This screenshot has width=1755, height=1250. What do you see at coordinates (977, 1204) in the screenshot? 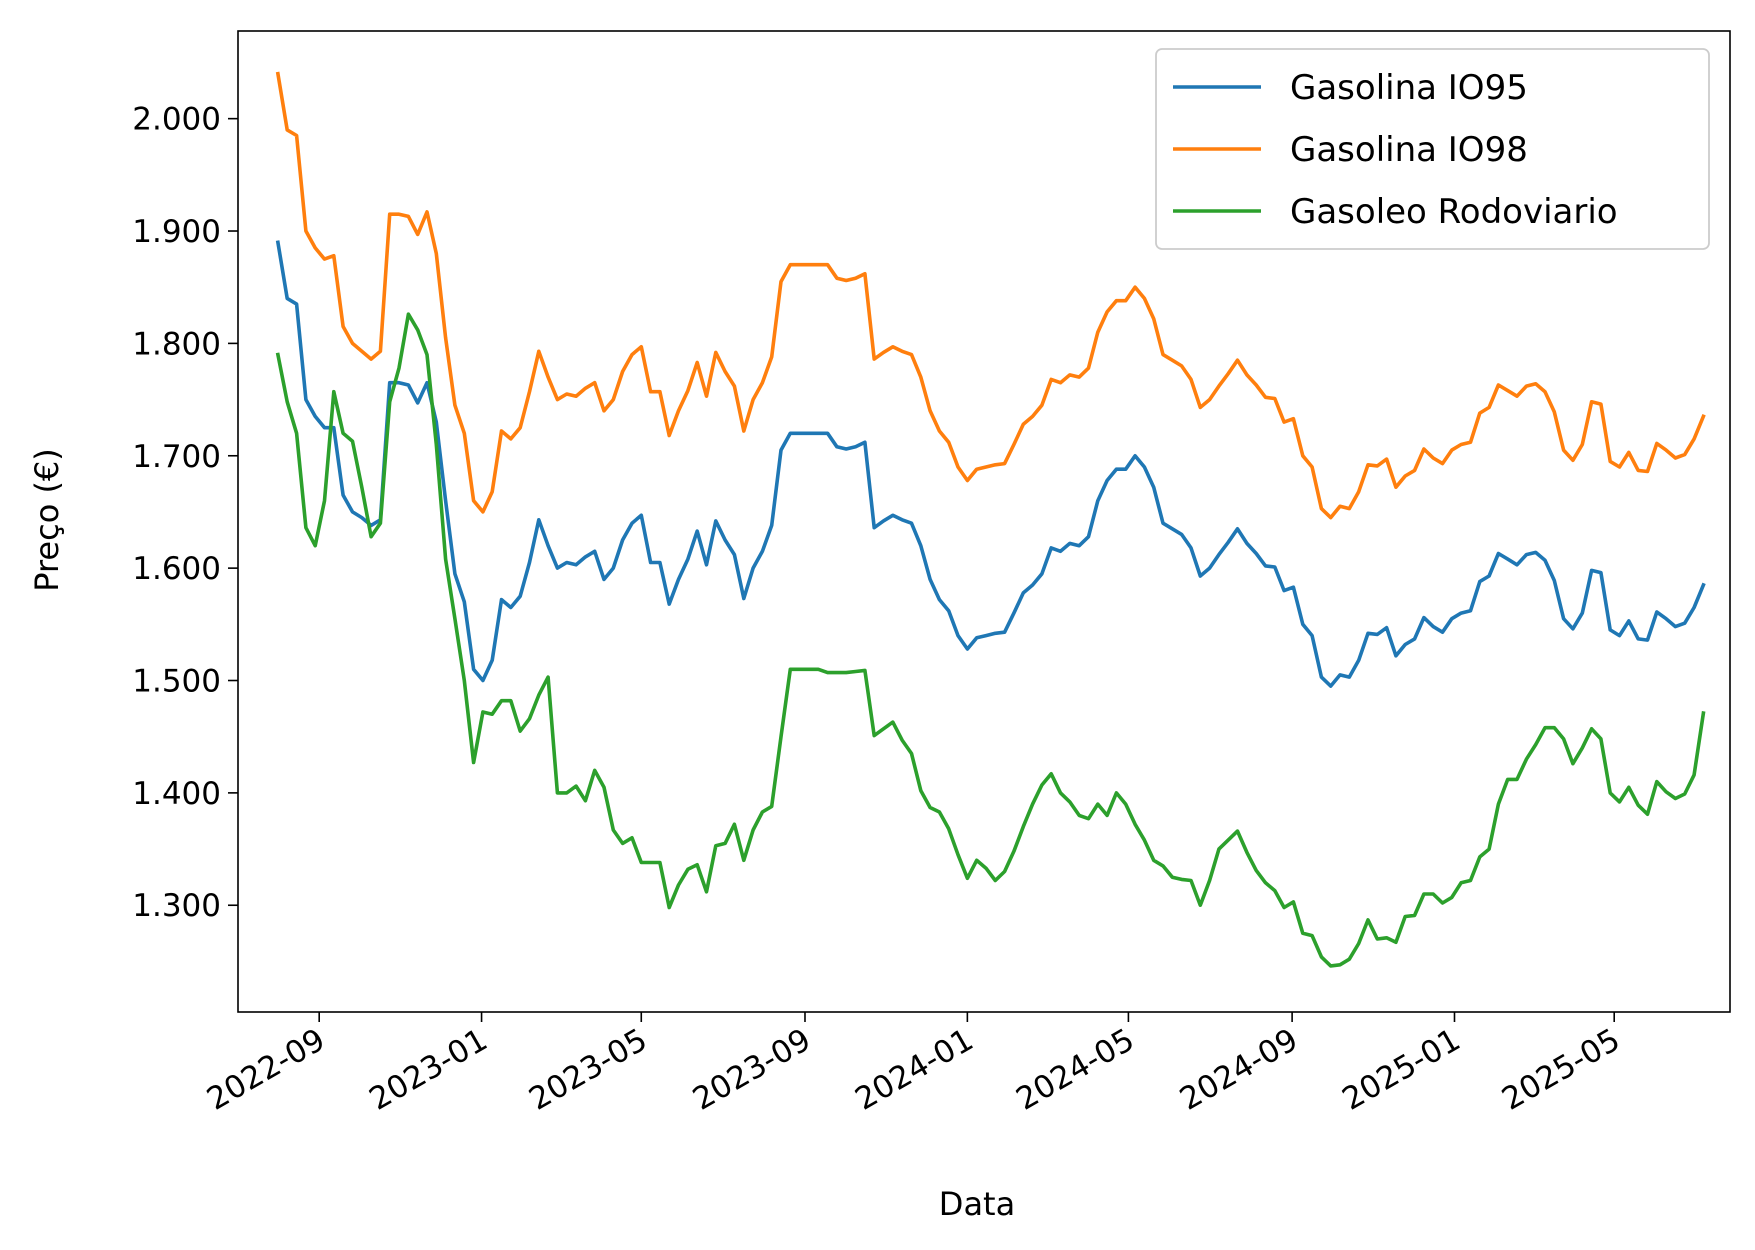
I see `x-axis-label: Data` at bounding box center [977, 1204].